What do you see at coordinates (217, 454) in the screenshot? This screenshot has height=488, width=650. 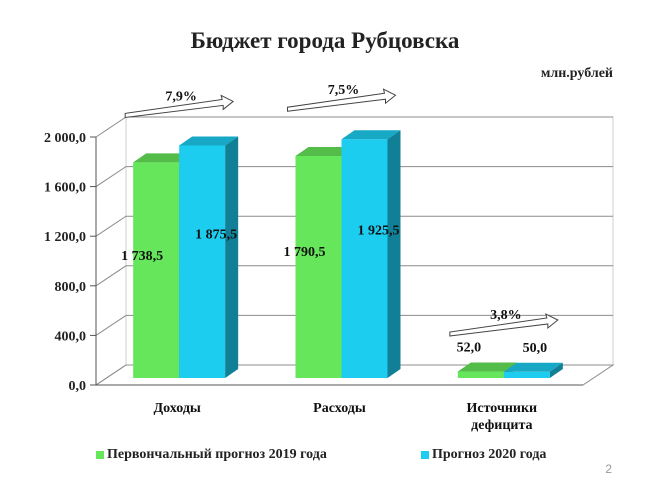 I see `legend-label-2019: Первончальный прогноз 2019 года` at bounding box center [217, 454].